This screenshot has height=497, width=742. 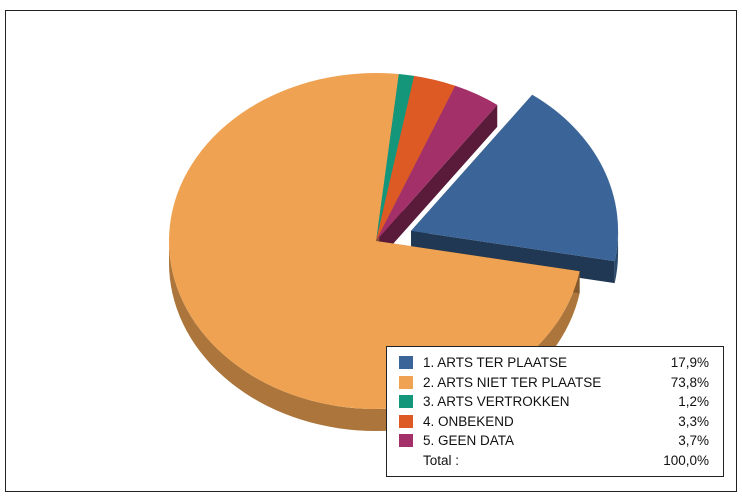 What do you see at coordinates (556, 441) in the screenshot?
I see `legend-item-5: 5. GEEN DATA 3,7%` at bounding box center [556, 441].